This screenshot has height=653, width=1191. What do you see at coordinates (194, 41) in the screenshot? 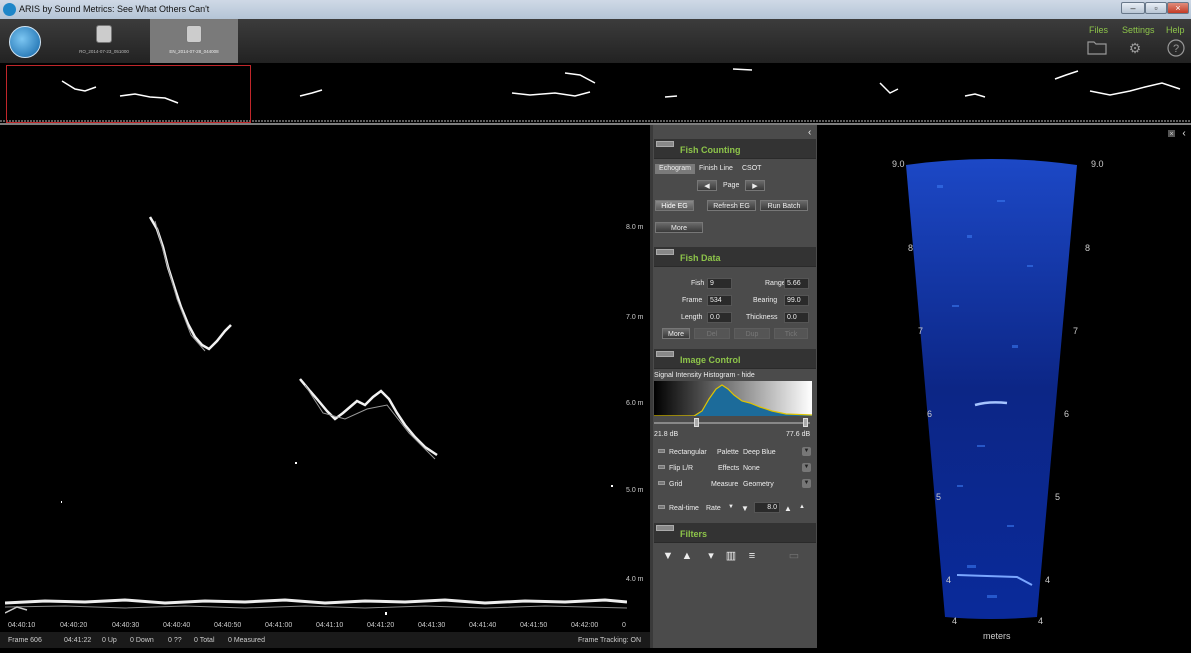
I see `file-tab-2: EN_2014-07-28_044008` at bounding box center [194, 41].